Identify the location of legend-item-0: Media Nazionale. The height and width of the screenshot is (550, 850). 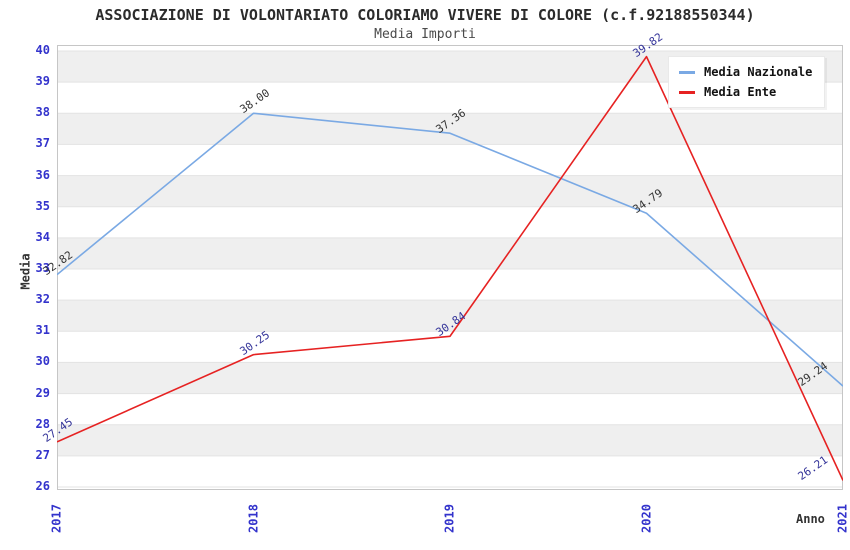
(745, 72).